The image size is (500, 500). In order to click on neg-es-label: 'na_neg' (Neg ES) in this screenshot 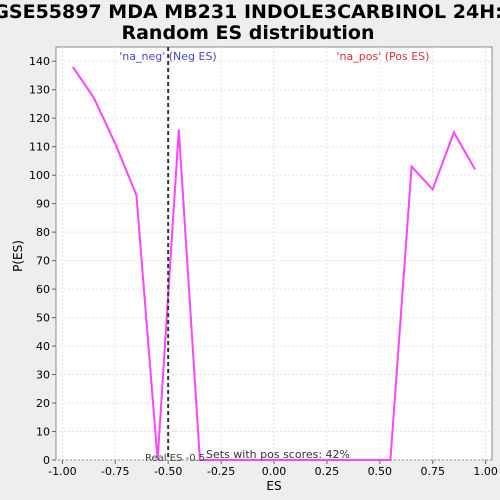, I will do `click(167, 56)`.